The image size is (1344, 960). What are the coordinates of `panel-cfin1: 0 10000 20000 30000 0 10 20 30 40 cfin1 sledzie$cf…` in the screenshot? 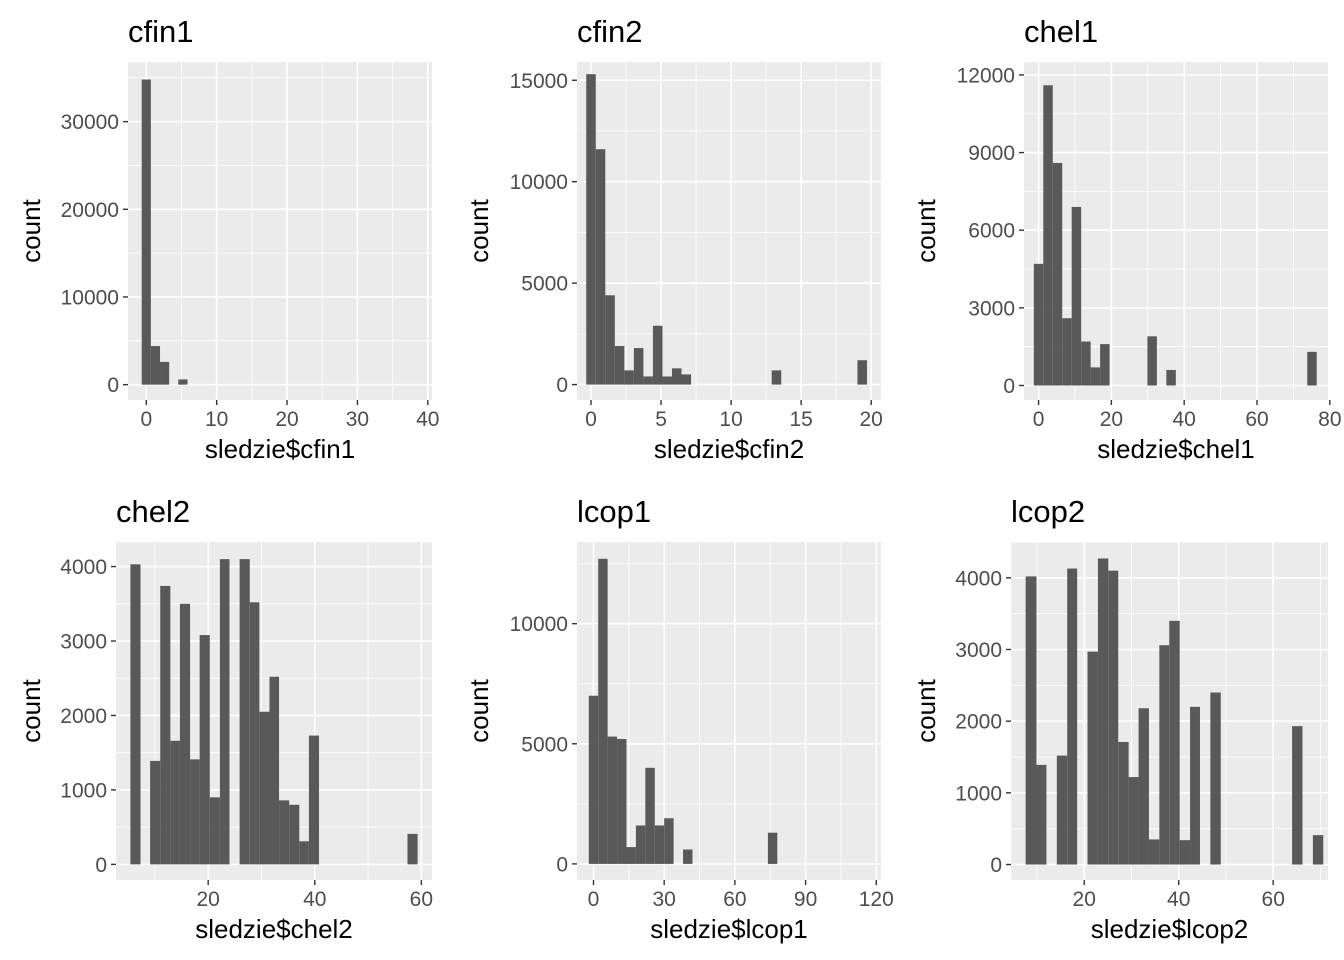 It's located at (227, 239).